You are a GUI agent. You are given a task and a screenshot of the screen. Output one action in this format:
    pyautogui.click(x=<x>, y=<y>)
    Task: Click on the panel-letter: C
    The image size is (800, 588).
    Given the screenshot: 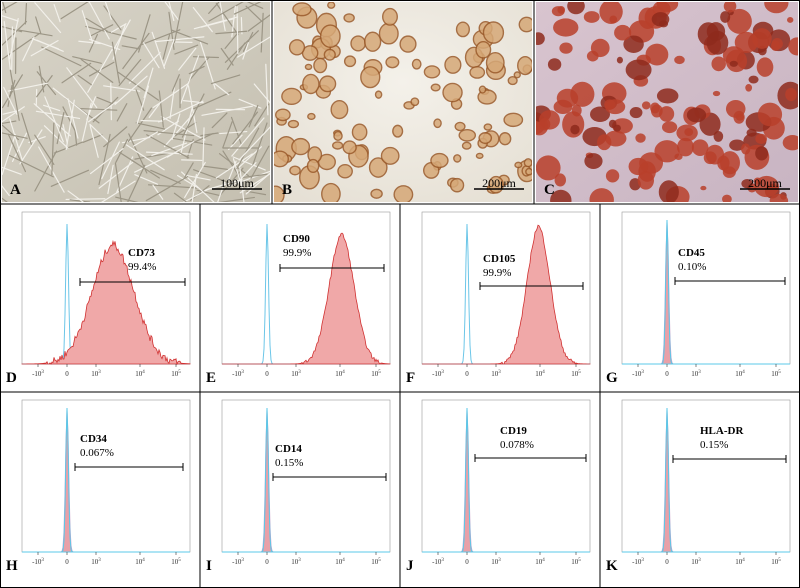 What is the action you would take?
    pyautogui.click(x=549, y=190)
    